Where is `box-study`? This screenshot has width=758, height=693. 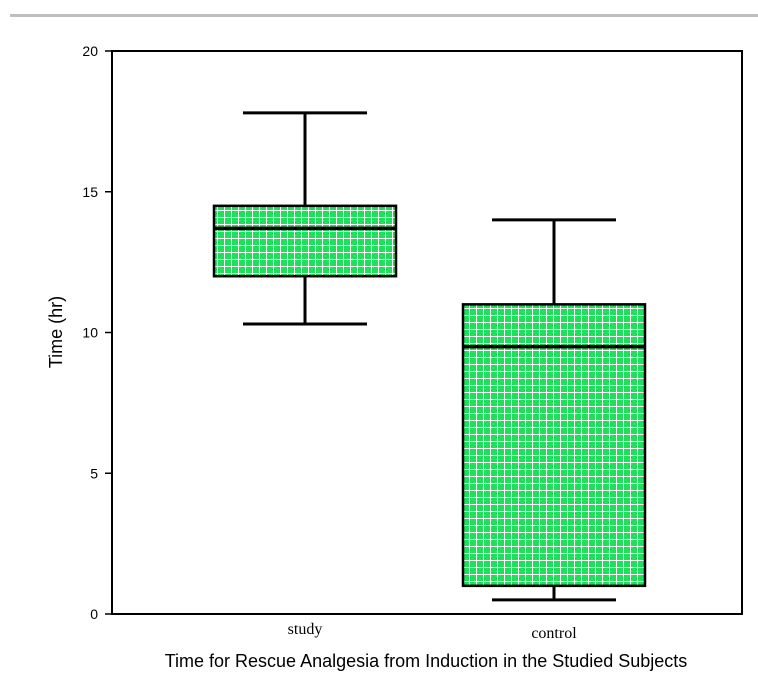 box-study is located at coordinates (305, 218).